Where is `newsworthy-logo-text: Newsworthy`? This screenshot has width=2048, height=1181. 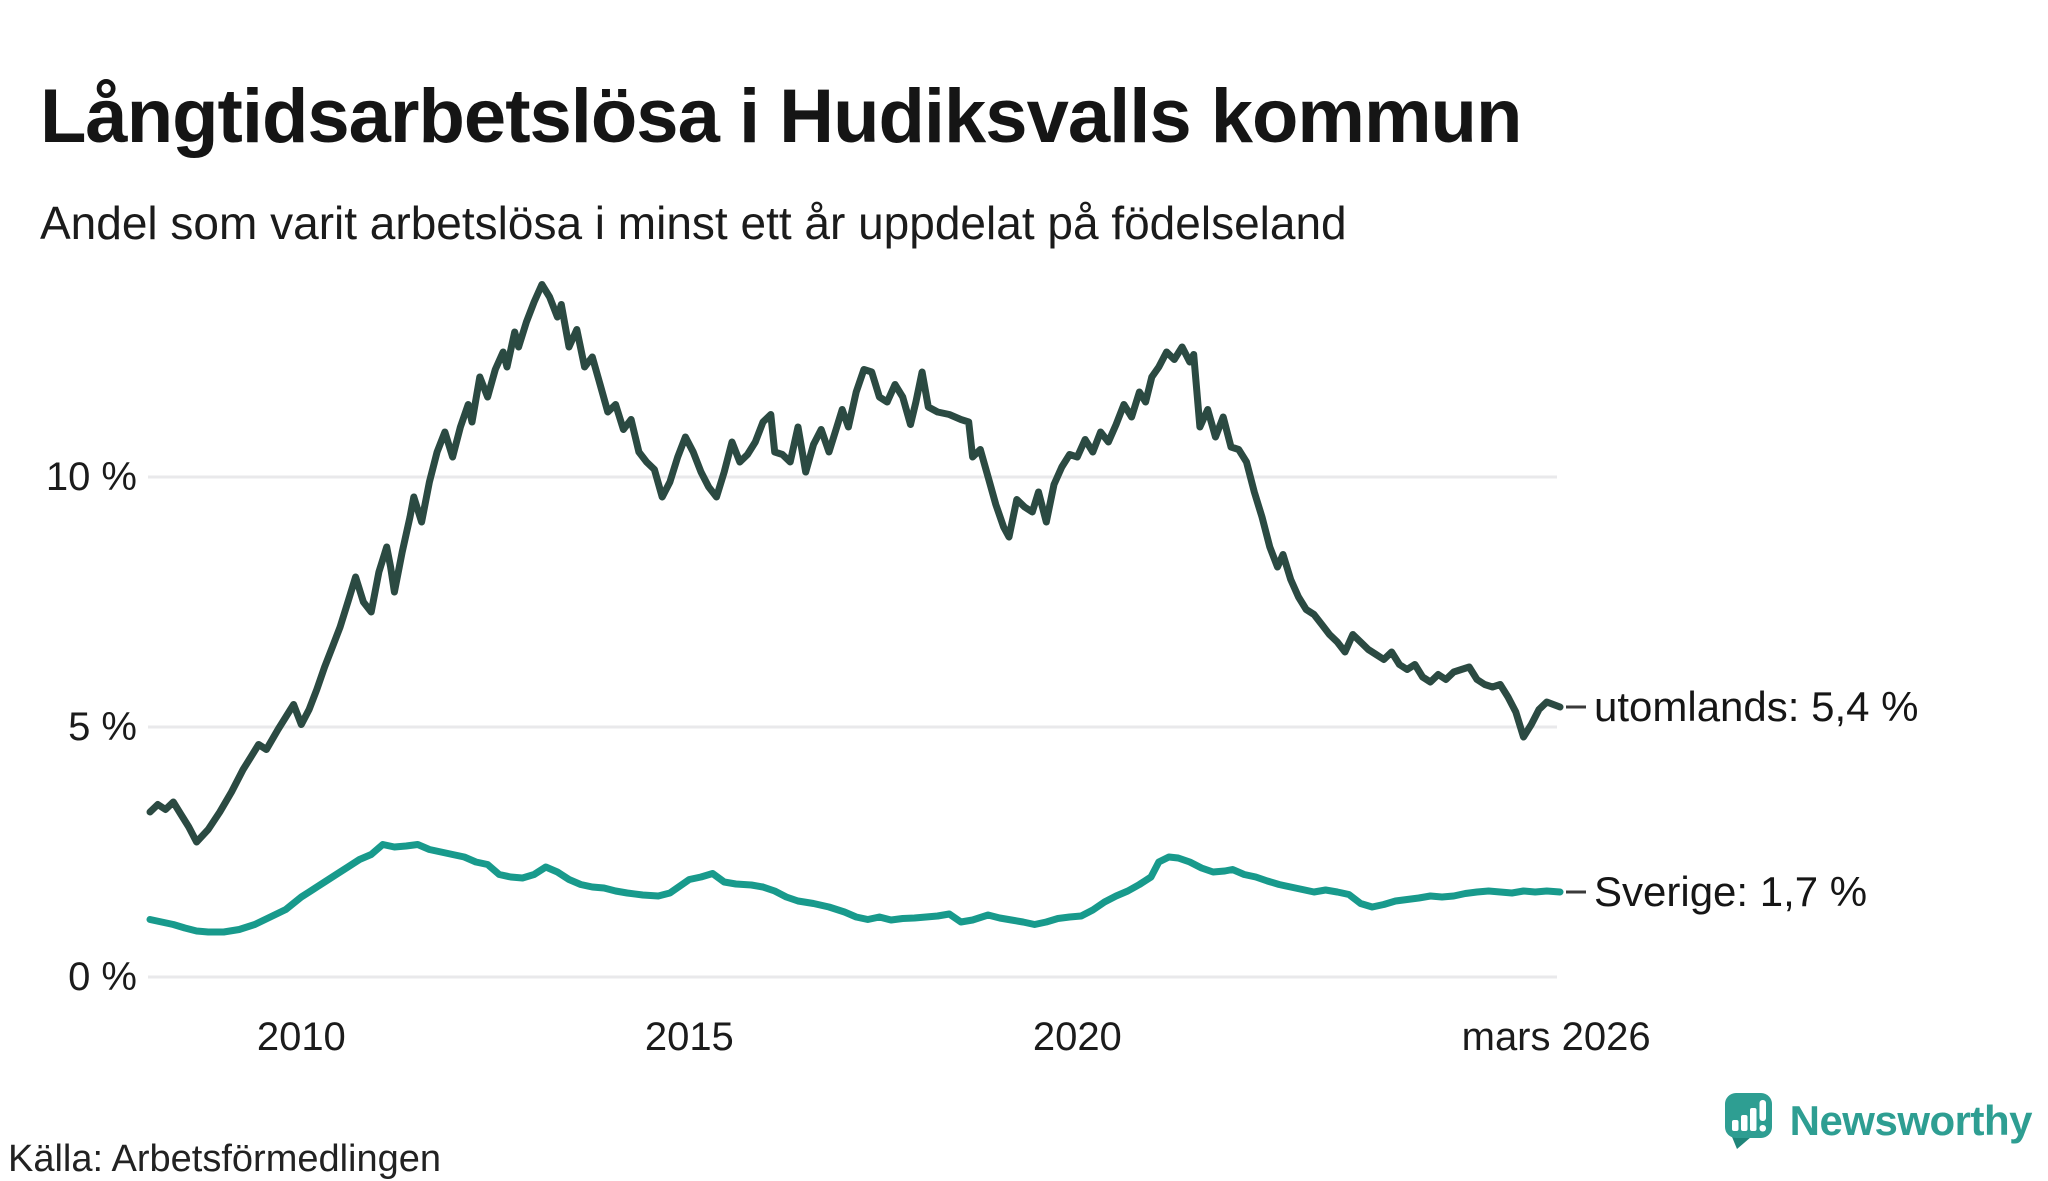
newsworthy-logo-text: Newsworthy is located at coordinates (1911, 1120).